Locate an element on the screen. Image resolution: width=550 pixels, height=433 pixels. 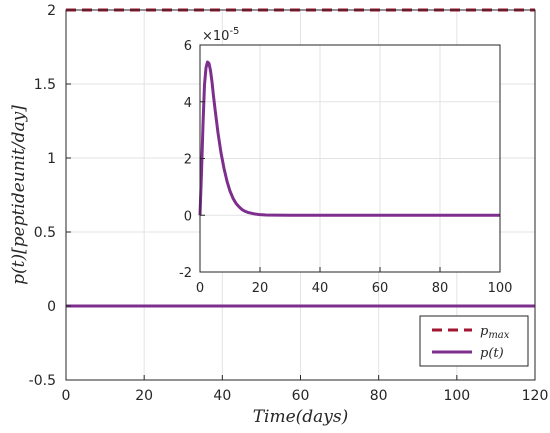
main-x-tick-label: 40 is located at coordinates (222, 396).